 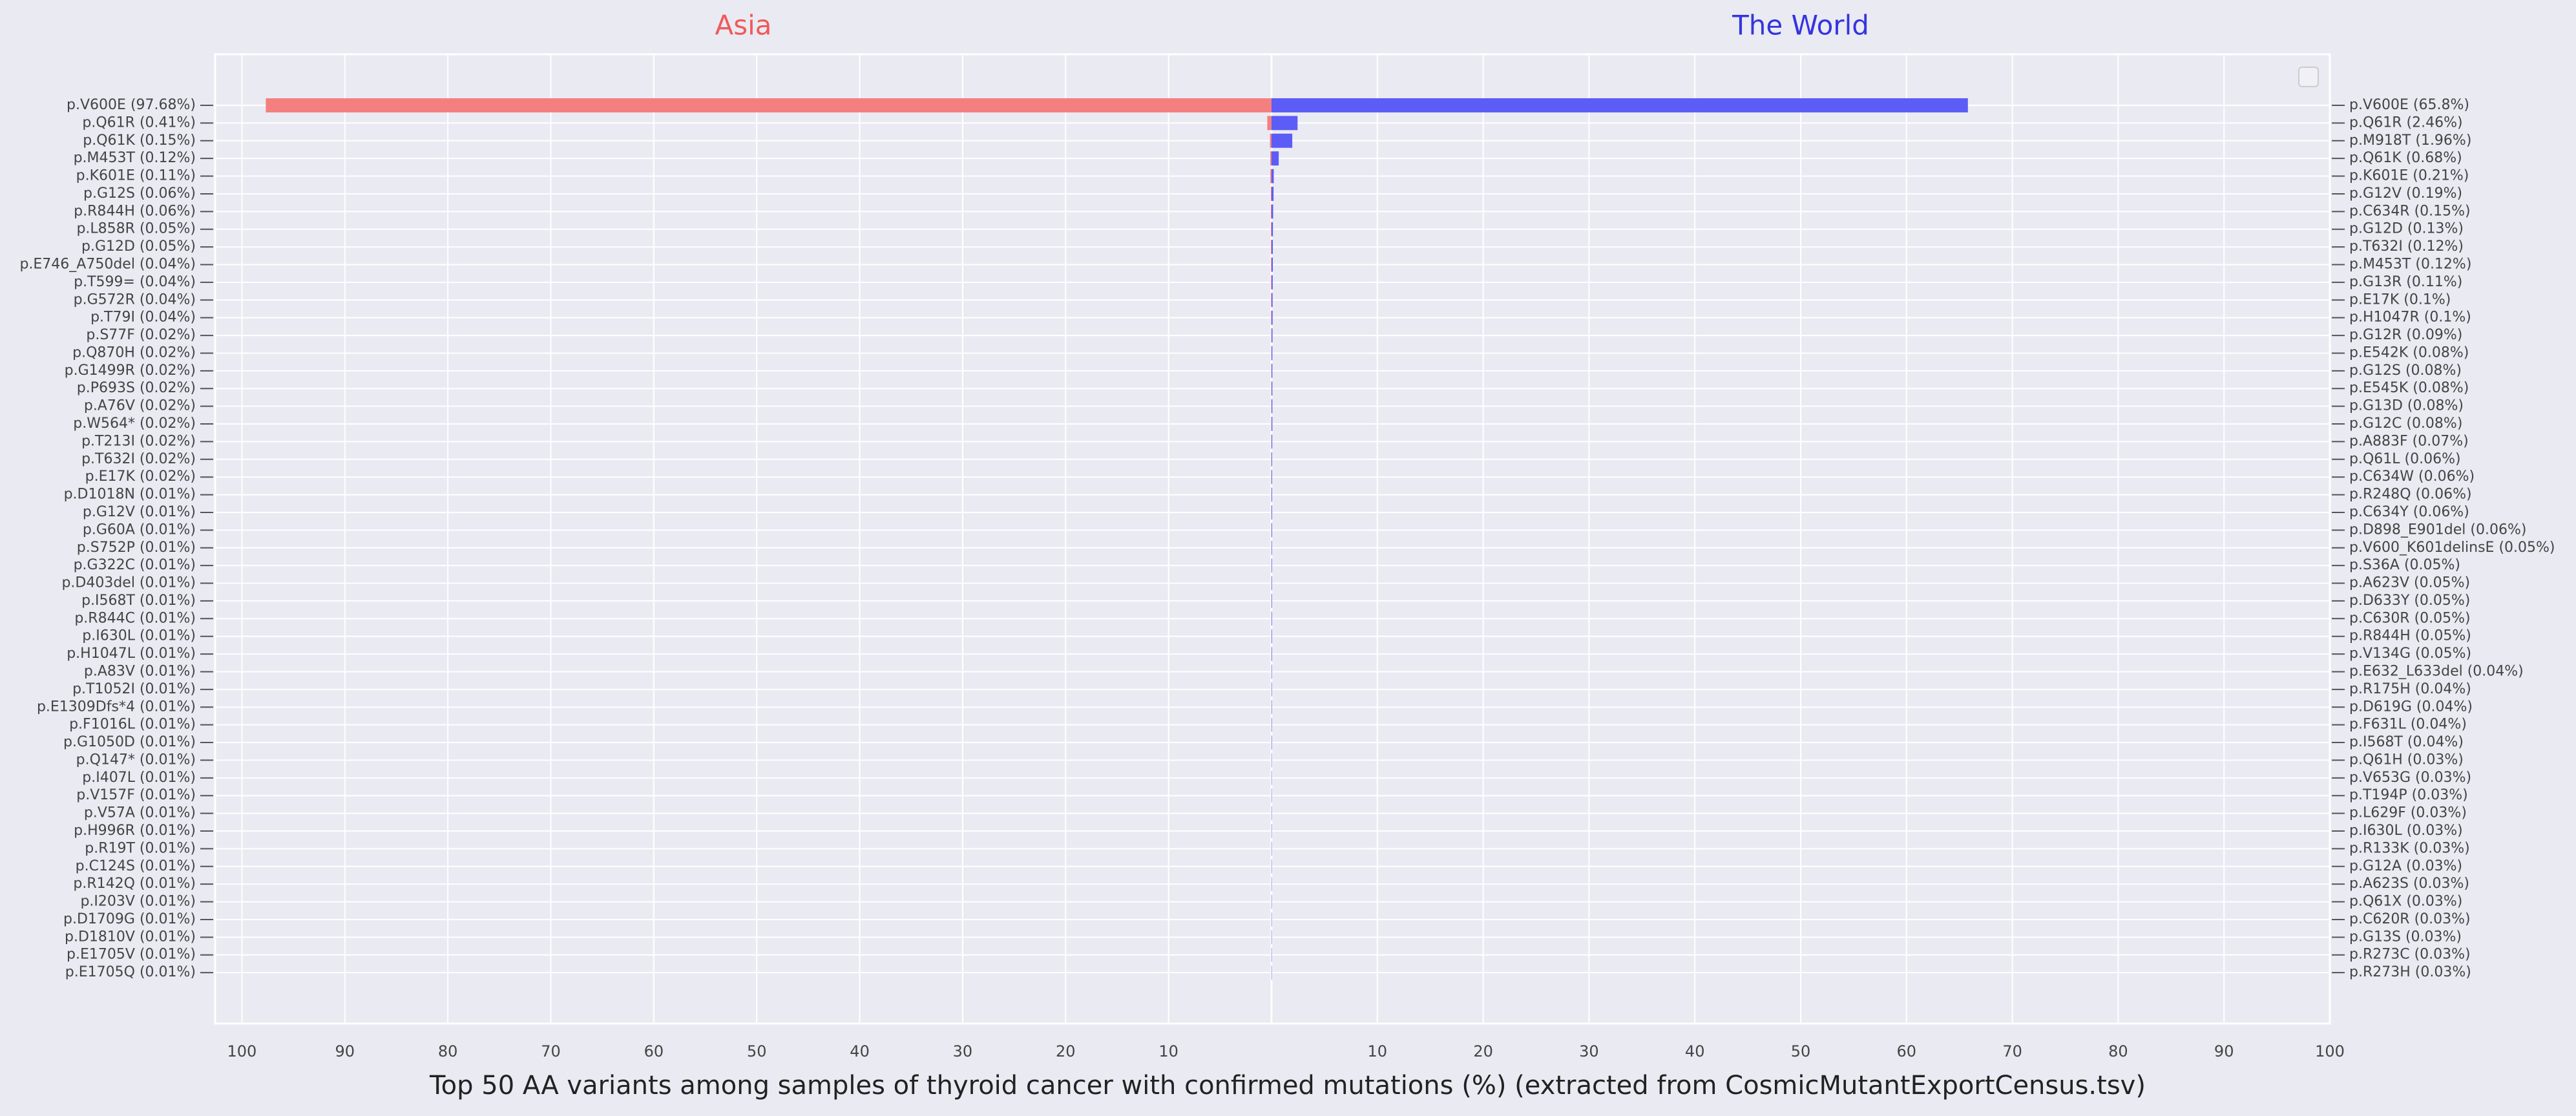 What do you see at coordinates (135, 299) in the screenshot?
I see `y-tick-label: p.G572R (0.04%)` at bounding box center [135, 299].